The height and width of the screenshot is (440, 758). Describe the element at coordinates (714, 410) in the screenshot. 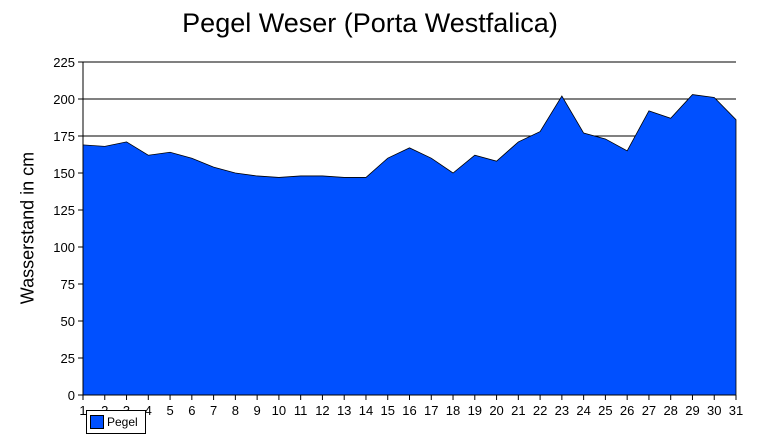

I see `x-tick-label: 30` at that location.